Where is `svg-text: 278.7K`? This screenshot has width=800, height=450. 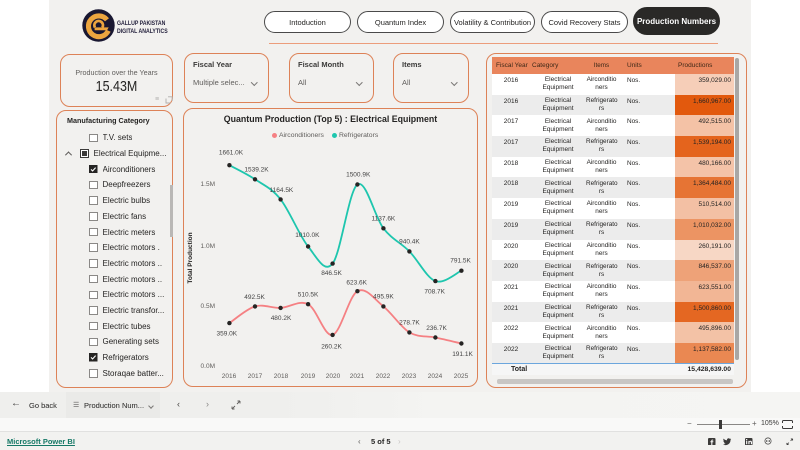
svg-text: 278.7K is located at coordinates (409, 323).